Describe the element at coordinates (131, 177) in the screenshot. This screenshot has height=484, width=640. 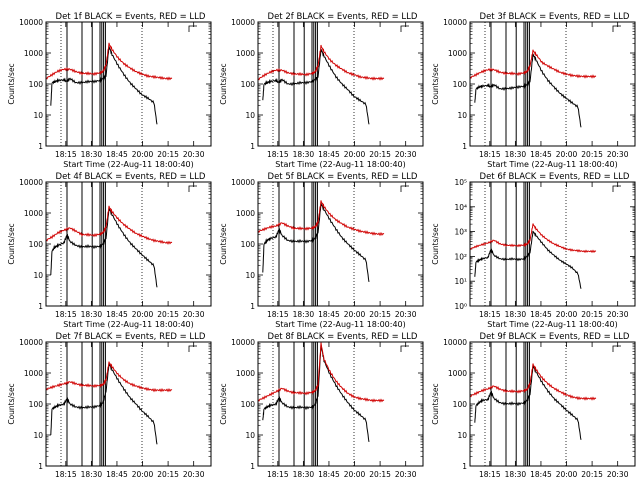
I see `panel-title: Det 4f BLACK = Events, RED = LLD` at that location.